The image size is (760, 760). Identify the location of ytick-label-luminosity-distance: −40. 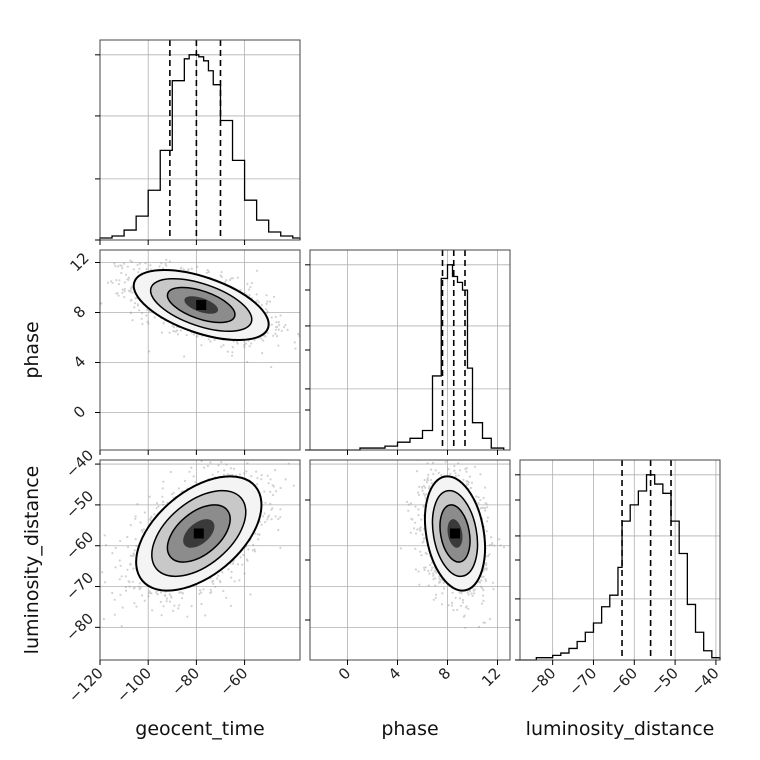
(79, 463).